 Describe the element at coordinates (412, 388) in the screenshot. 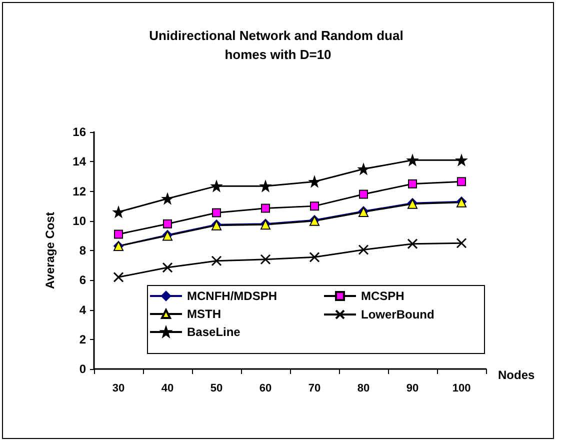

I see `x-tick-label: 90` at that location.